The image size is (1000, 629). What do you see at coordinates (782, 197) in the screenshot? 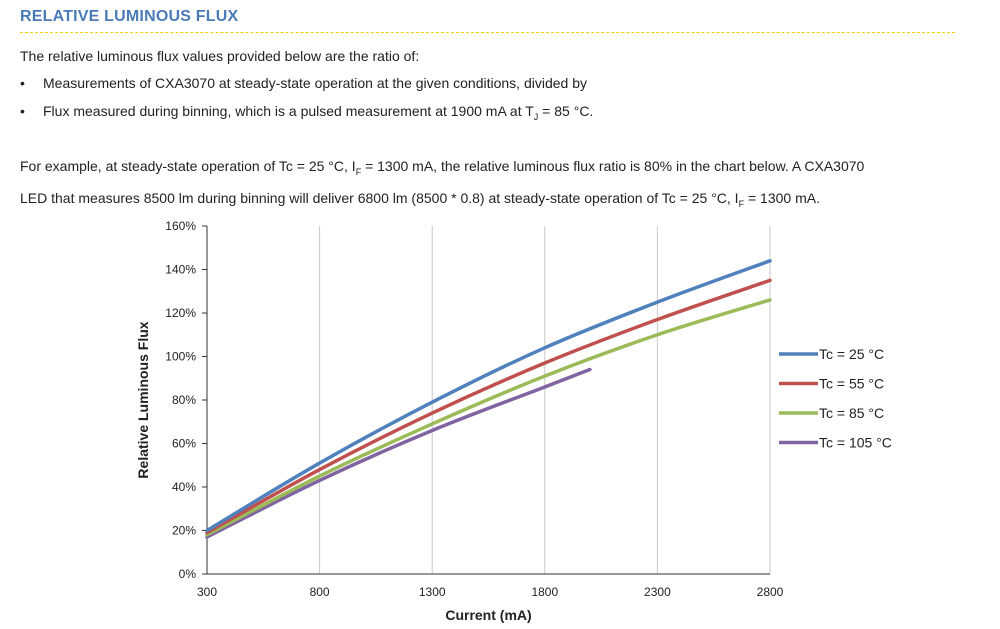
I see `example-text: = 1300 mA.` at bounding box center [782, 197].